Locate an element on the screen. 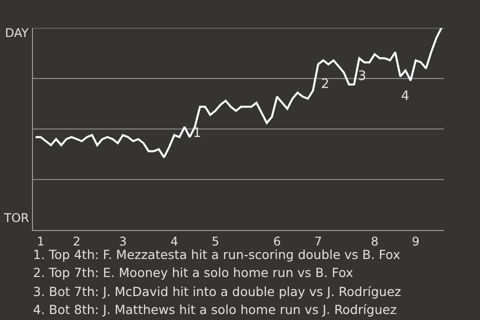 The height and width of the screenshot is (320, 480). x-tick-label: 2 is located at coordinates (76, 241).